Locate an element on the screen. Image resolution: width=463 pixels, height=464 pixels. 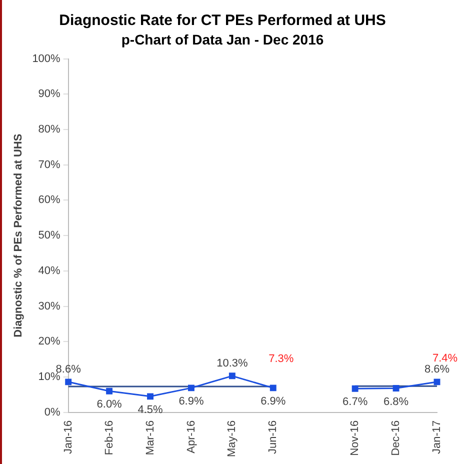
y-tick-label: 90% is located at coordinates (49, 94).